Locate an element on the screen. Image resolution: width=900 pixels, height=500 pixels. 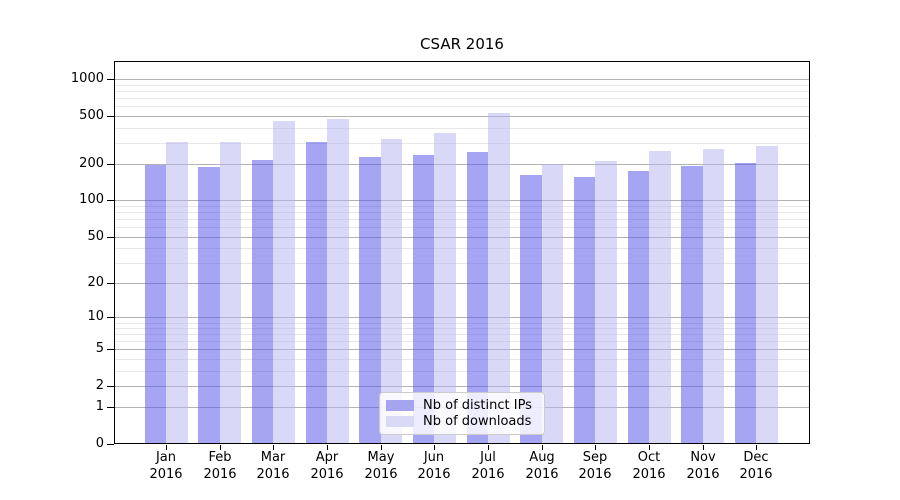
bar-feb-distinct-ips is located at coordinates (209, 305).